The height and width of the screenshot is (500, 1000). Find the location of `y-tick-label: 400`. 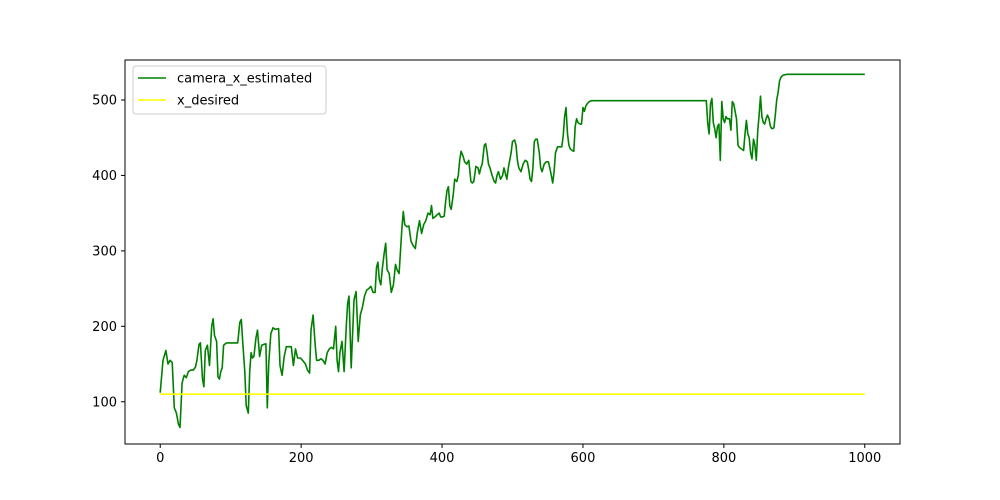

y-tick-label: 400 is located at coordinates (104, 176).